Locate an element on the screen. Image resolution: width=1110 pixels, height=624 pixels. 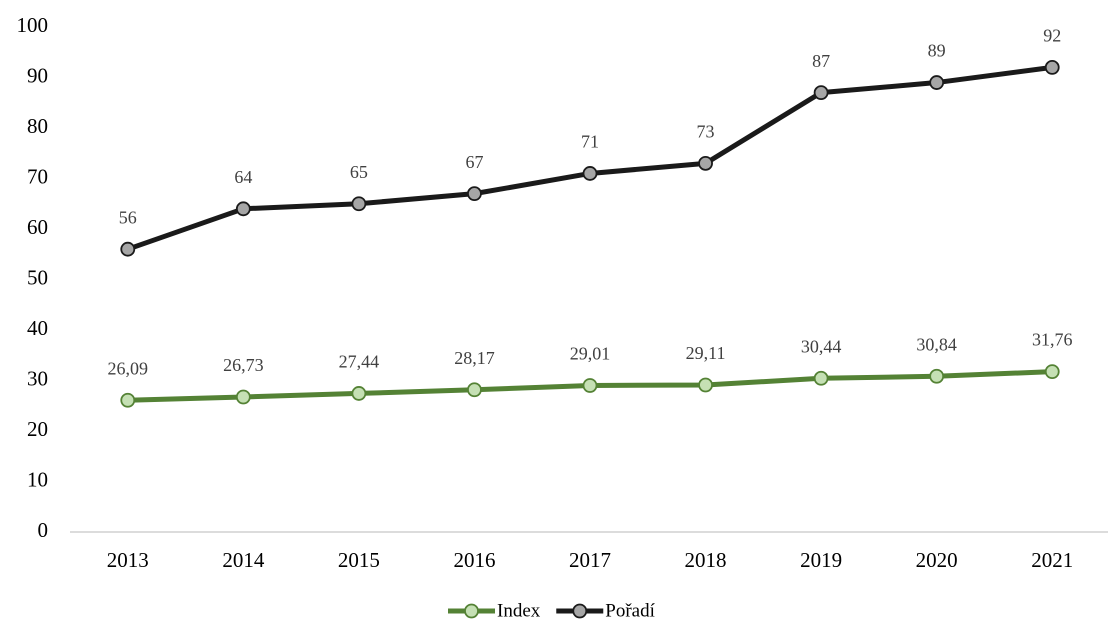
data-label: 30,44 is located at coordinates (821, 346).